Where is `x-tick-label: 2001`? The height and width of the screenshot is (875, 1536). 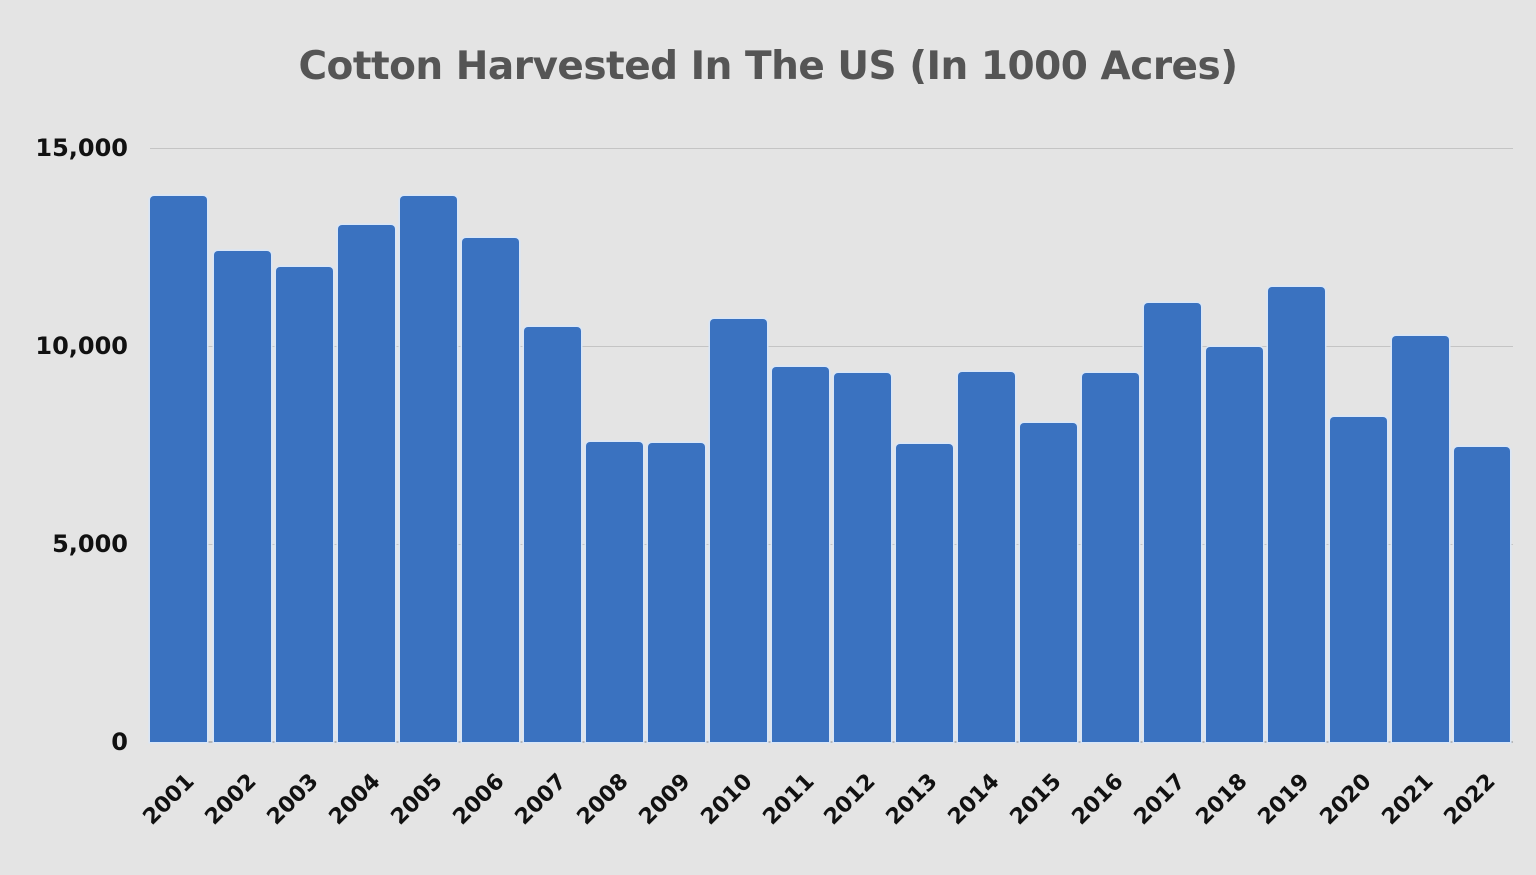
x-tick-label: 2001 is located at coordinates (169, 800).